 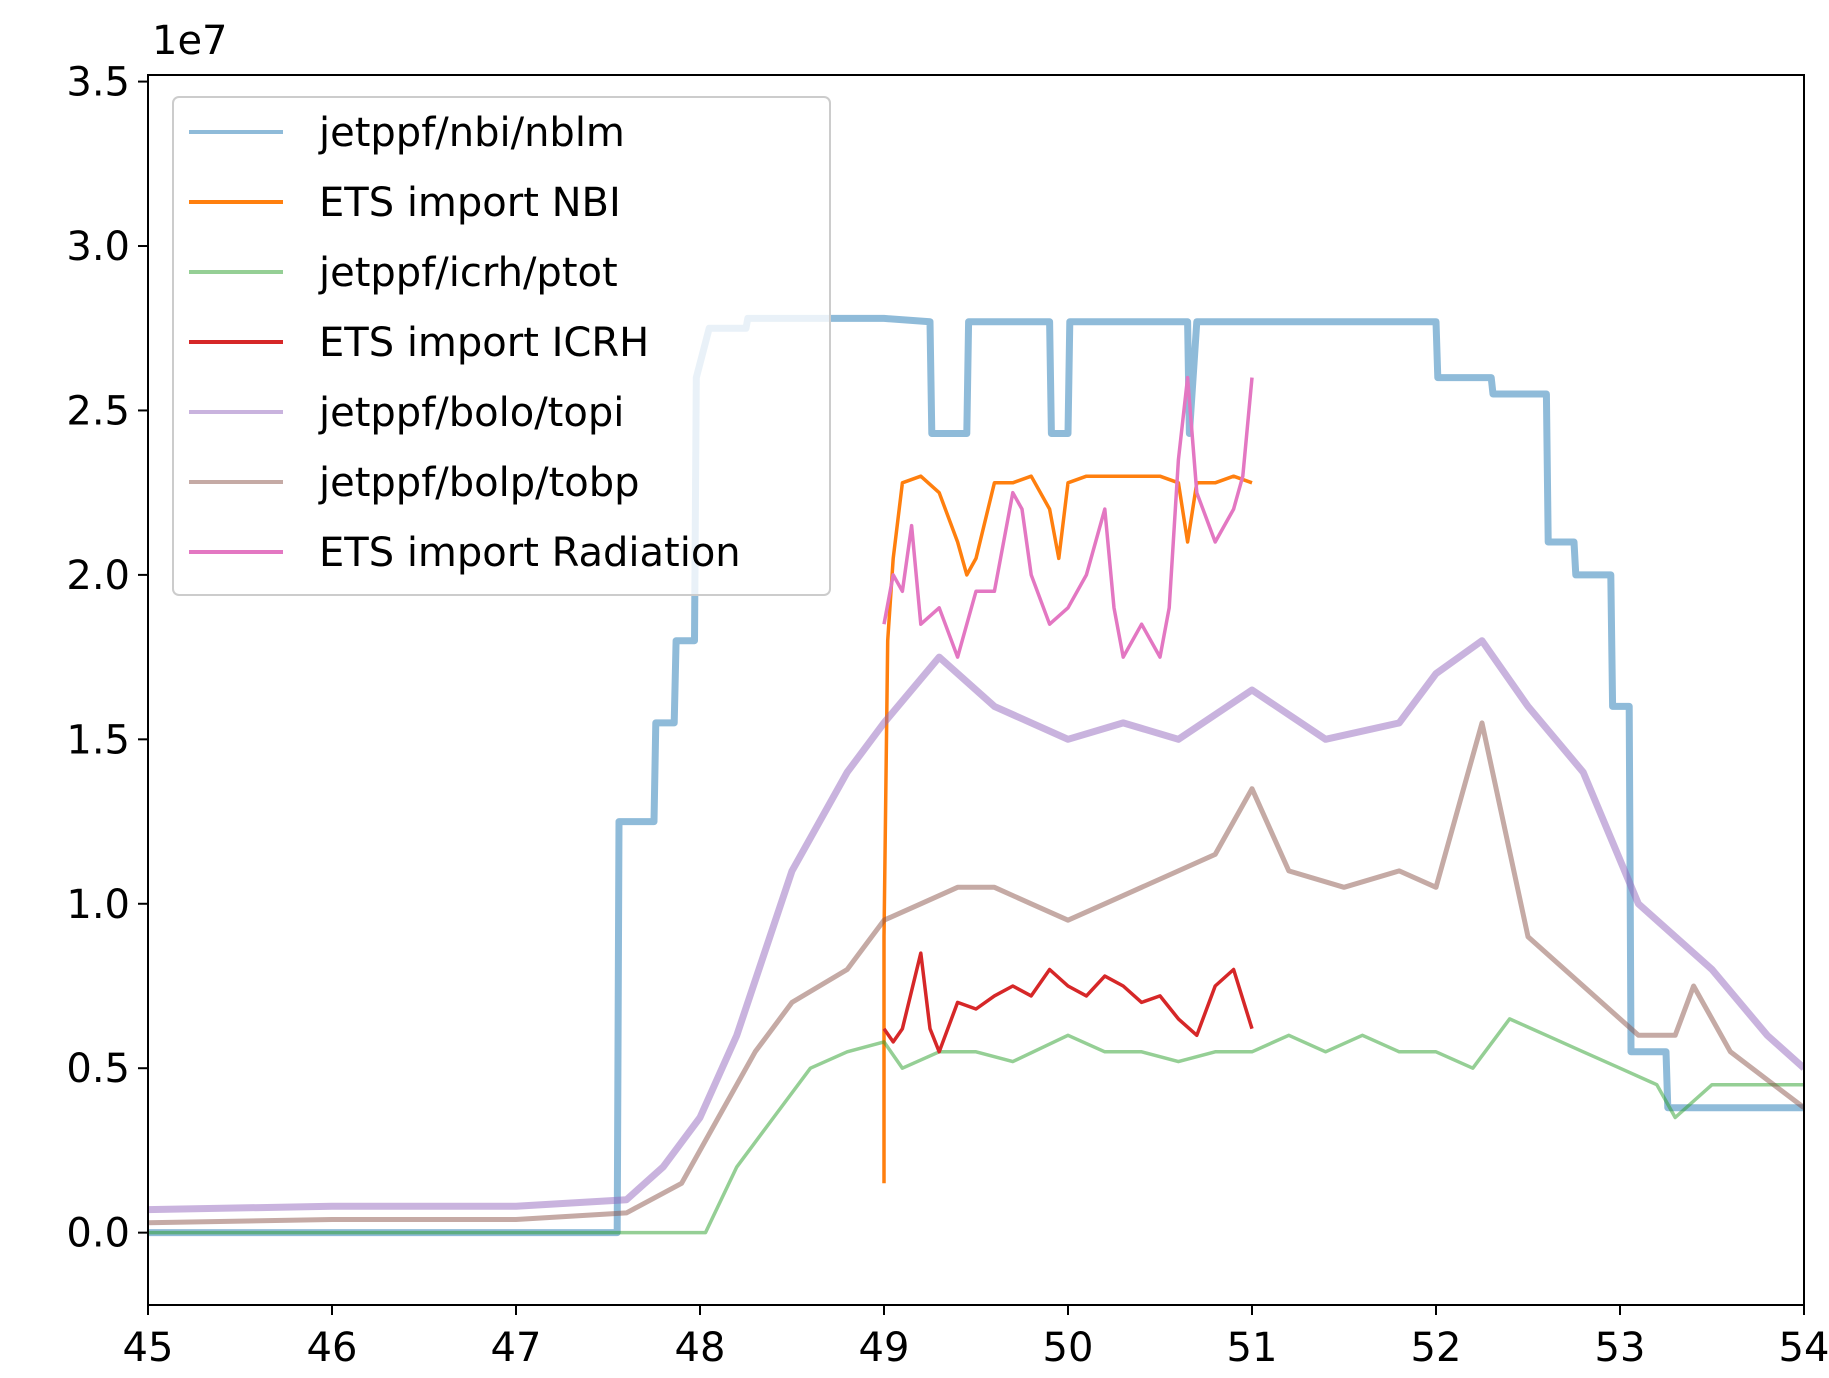 I want to click on legend-label: ETS import ICRH, so click(x=484, y=343).